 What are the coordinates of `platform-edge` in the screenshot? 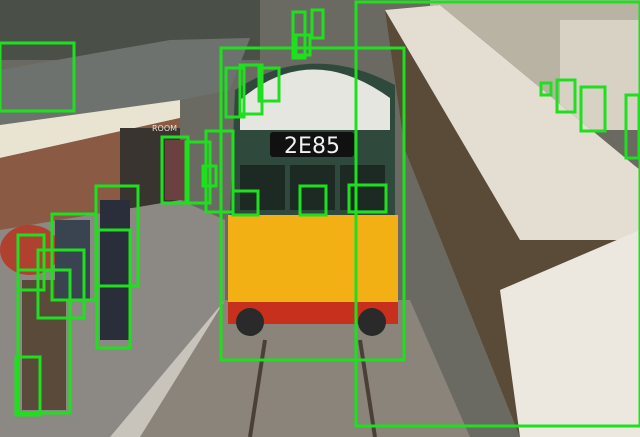 It's located at (170, 368).